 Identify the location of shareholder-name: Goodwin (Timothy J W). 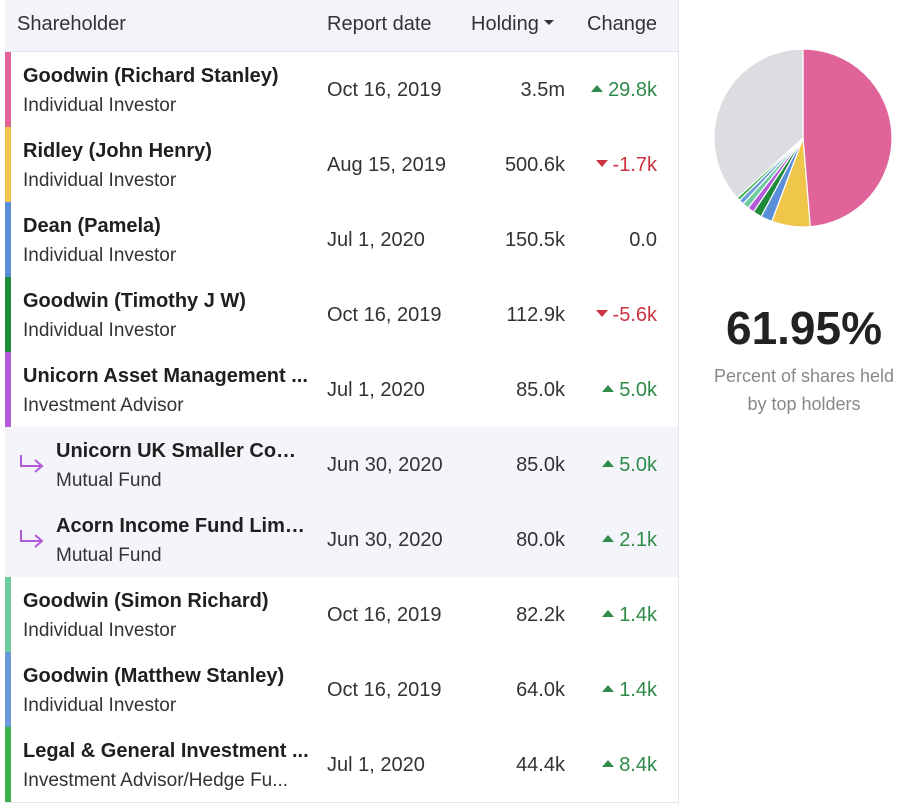
(134, 301).